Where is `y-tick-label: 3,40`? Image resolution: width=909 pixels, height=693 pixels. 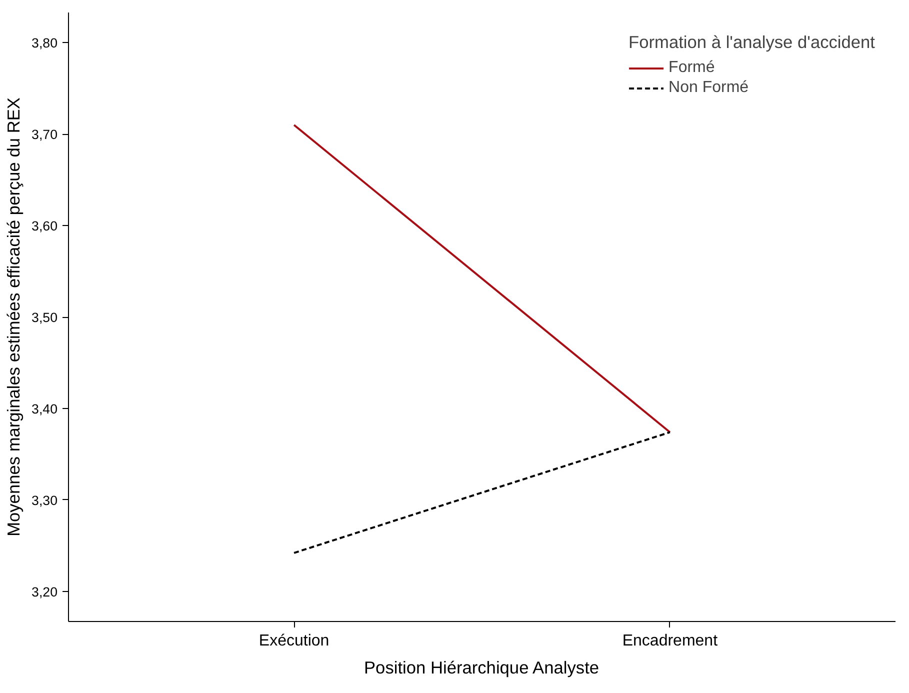 y-tick-label: 3,40 is located at coordinates (45, 408).